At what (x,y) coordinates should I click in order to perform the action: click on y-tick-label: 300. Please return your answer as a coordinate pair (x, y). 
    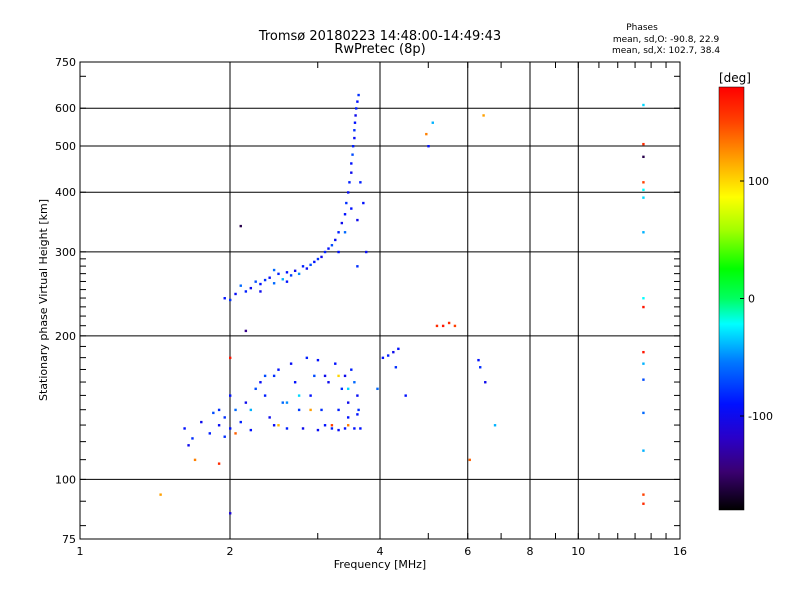
    Looking at the image, I should click on (65, 252).